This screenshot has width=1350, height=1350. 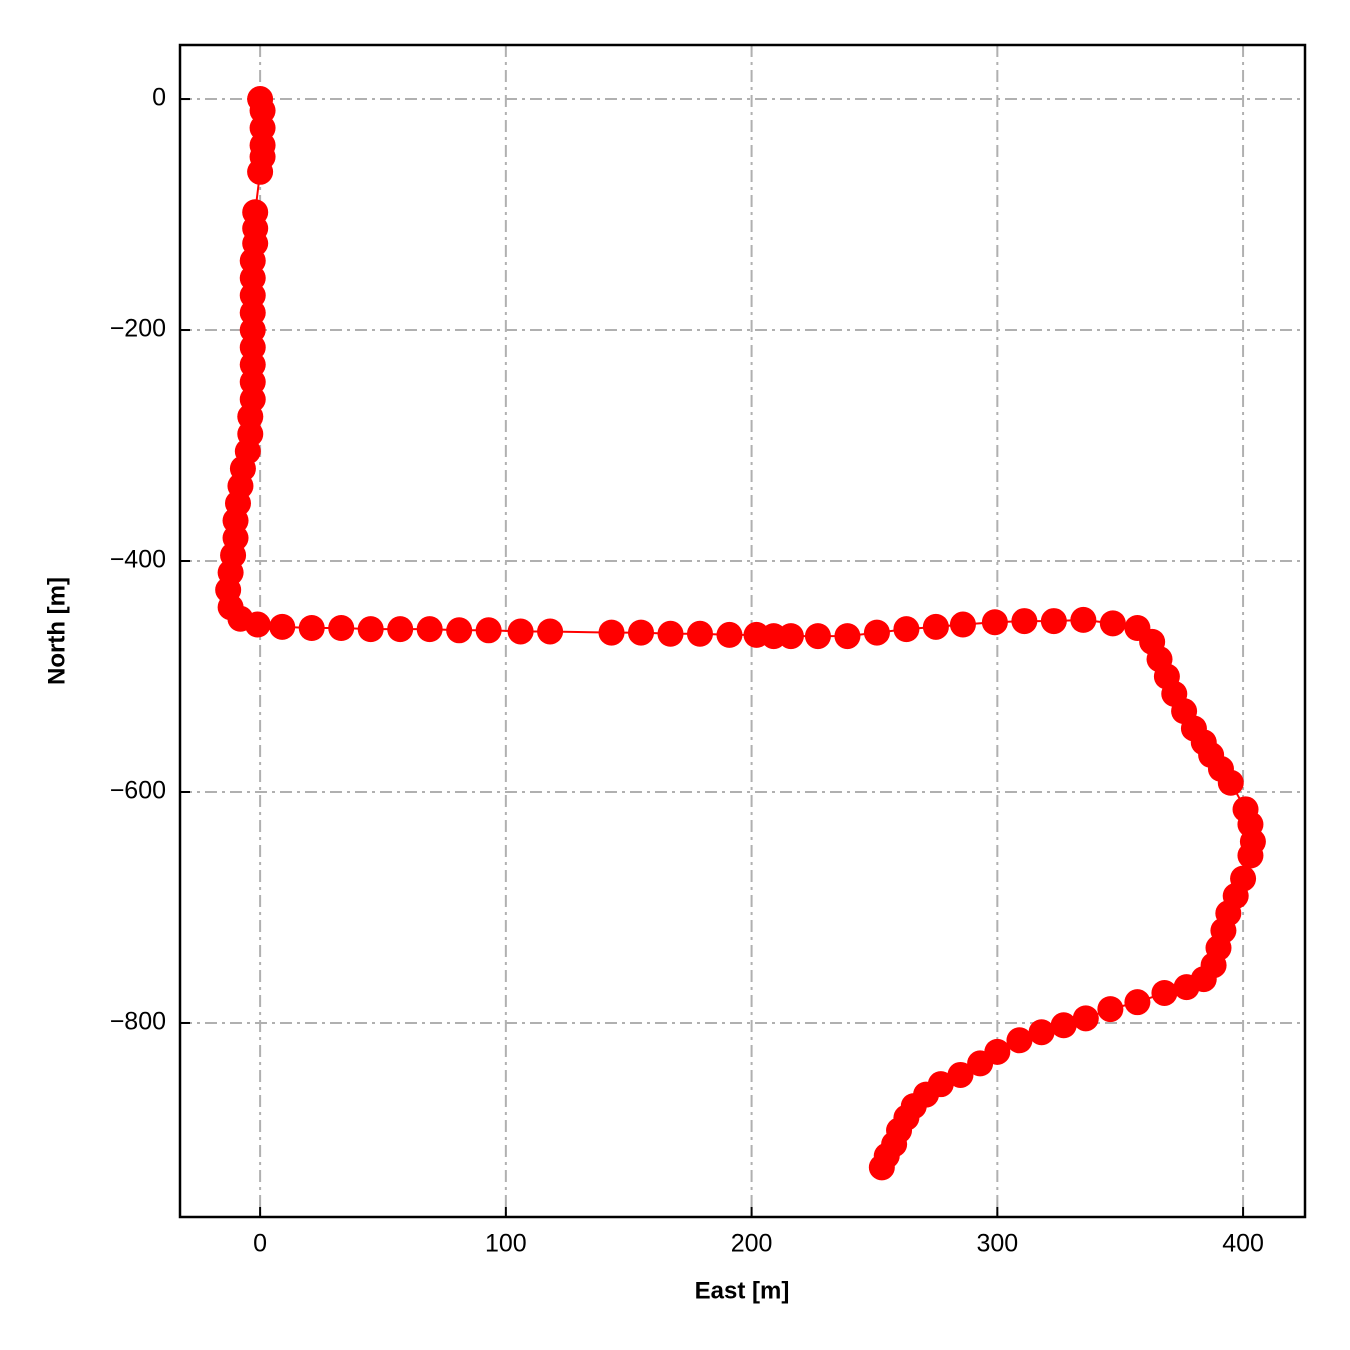 I want to click on x-tick-label: 100, so click(x=506, y=1244).